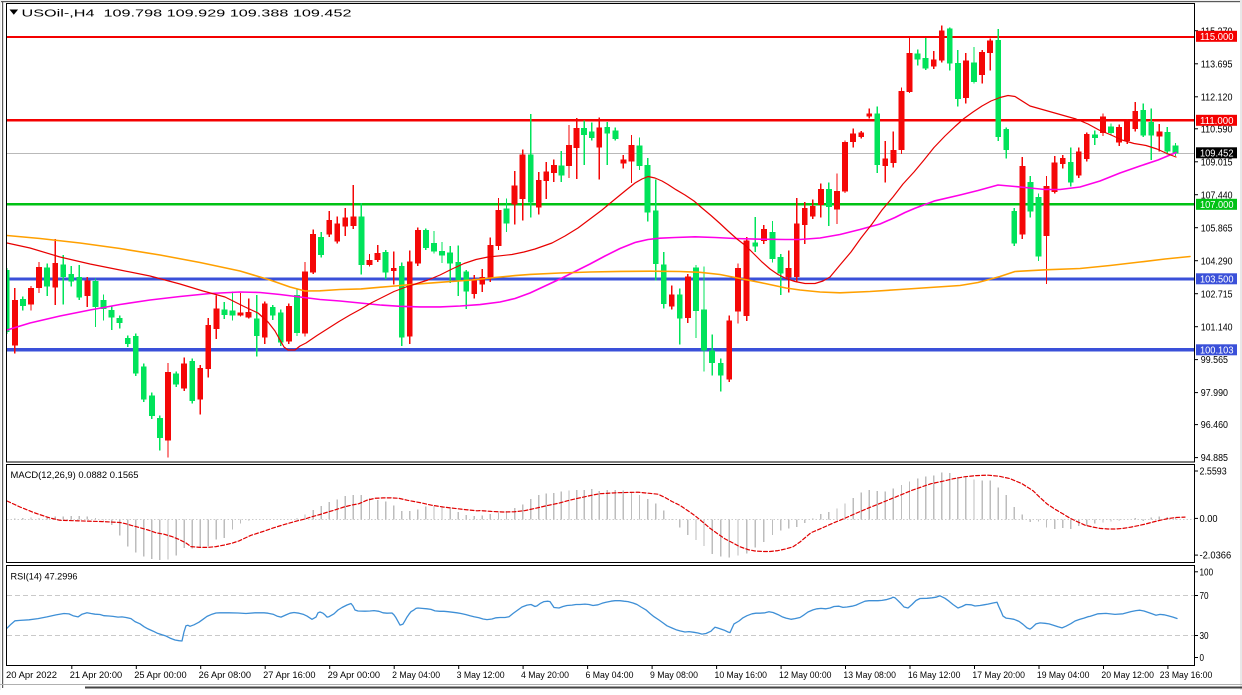 Image resolution: width=1242 pixels, height=695 pixels. What do you see at coordinates (1204, 596) in the screenshot?
I see `svg-text: 70` at bounding box center [1204, 596].